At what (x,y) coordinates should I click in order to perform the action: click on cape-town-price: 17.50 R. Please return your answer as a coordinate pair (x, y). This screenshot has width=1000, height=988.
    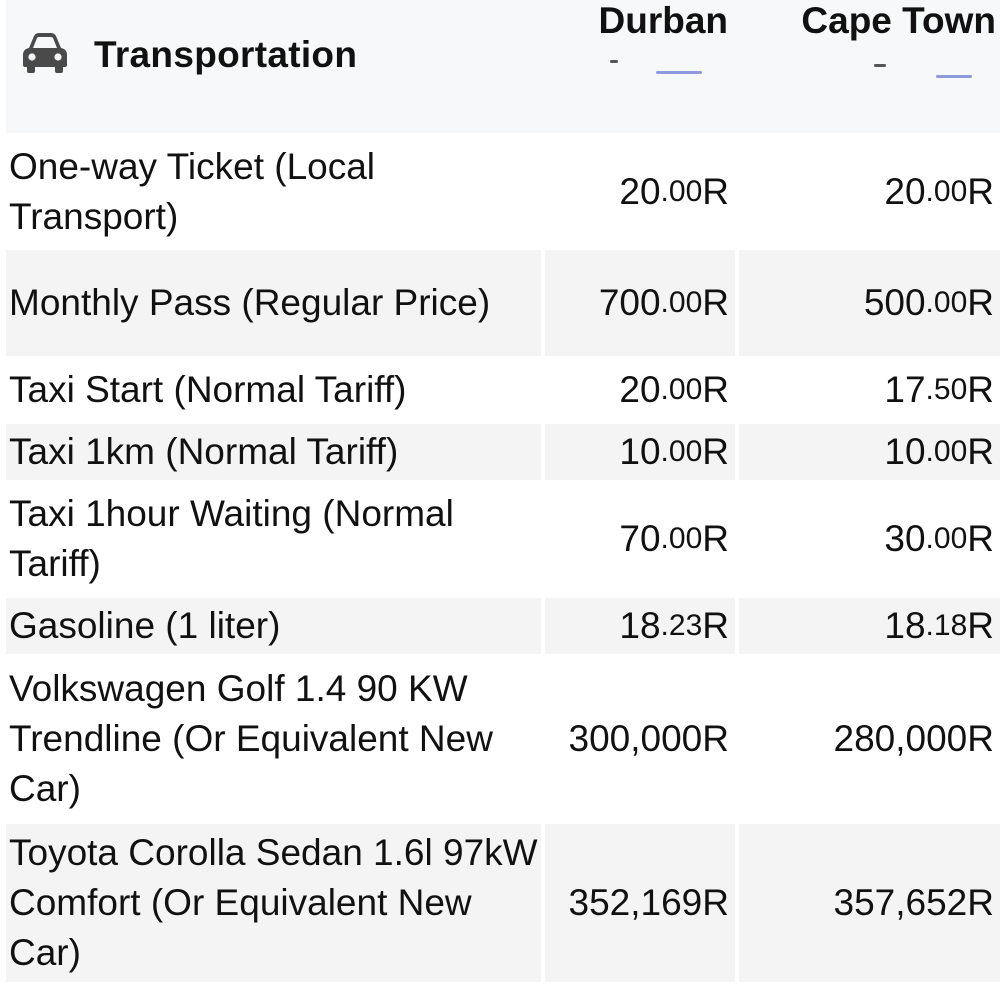
    Looking at the image, I should click on (939, 389).